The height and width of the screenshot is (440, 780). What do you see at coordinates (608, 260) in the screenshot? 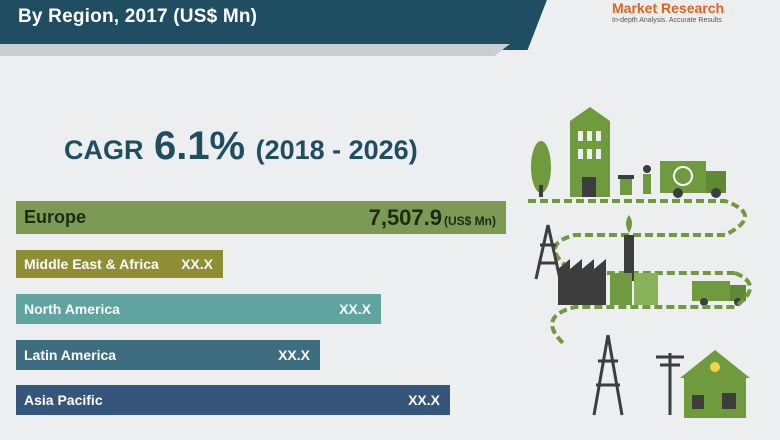
I see `factory-icon` at bounding box center [608, 260].